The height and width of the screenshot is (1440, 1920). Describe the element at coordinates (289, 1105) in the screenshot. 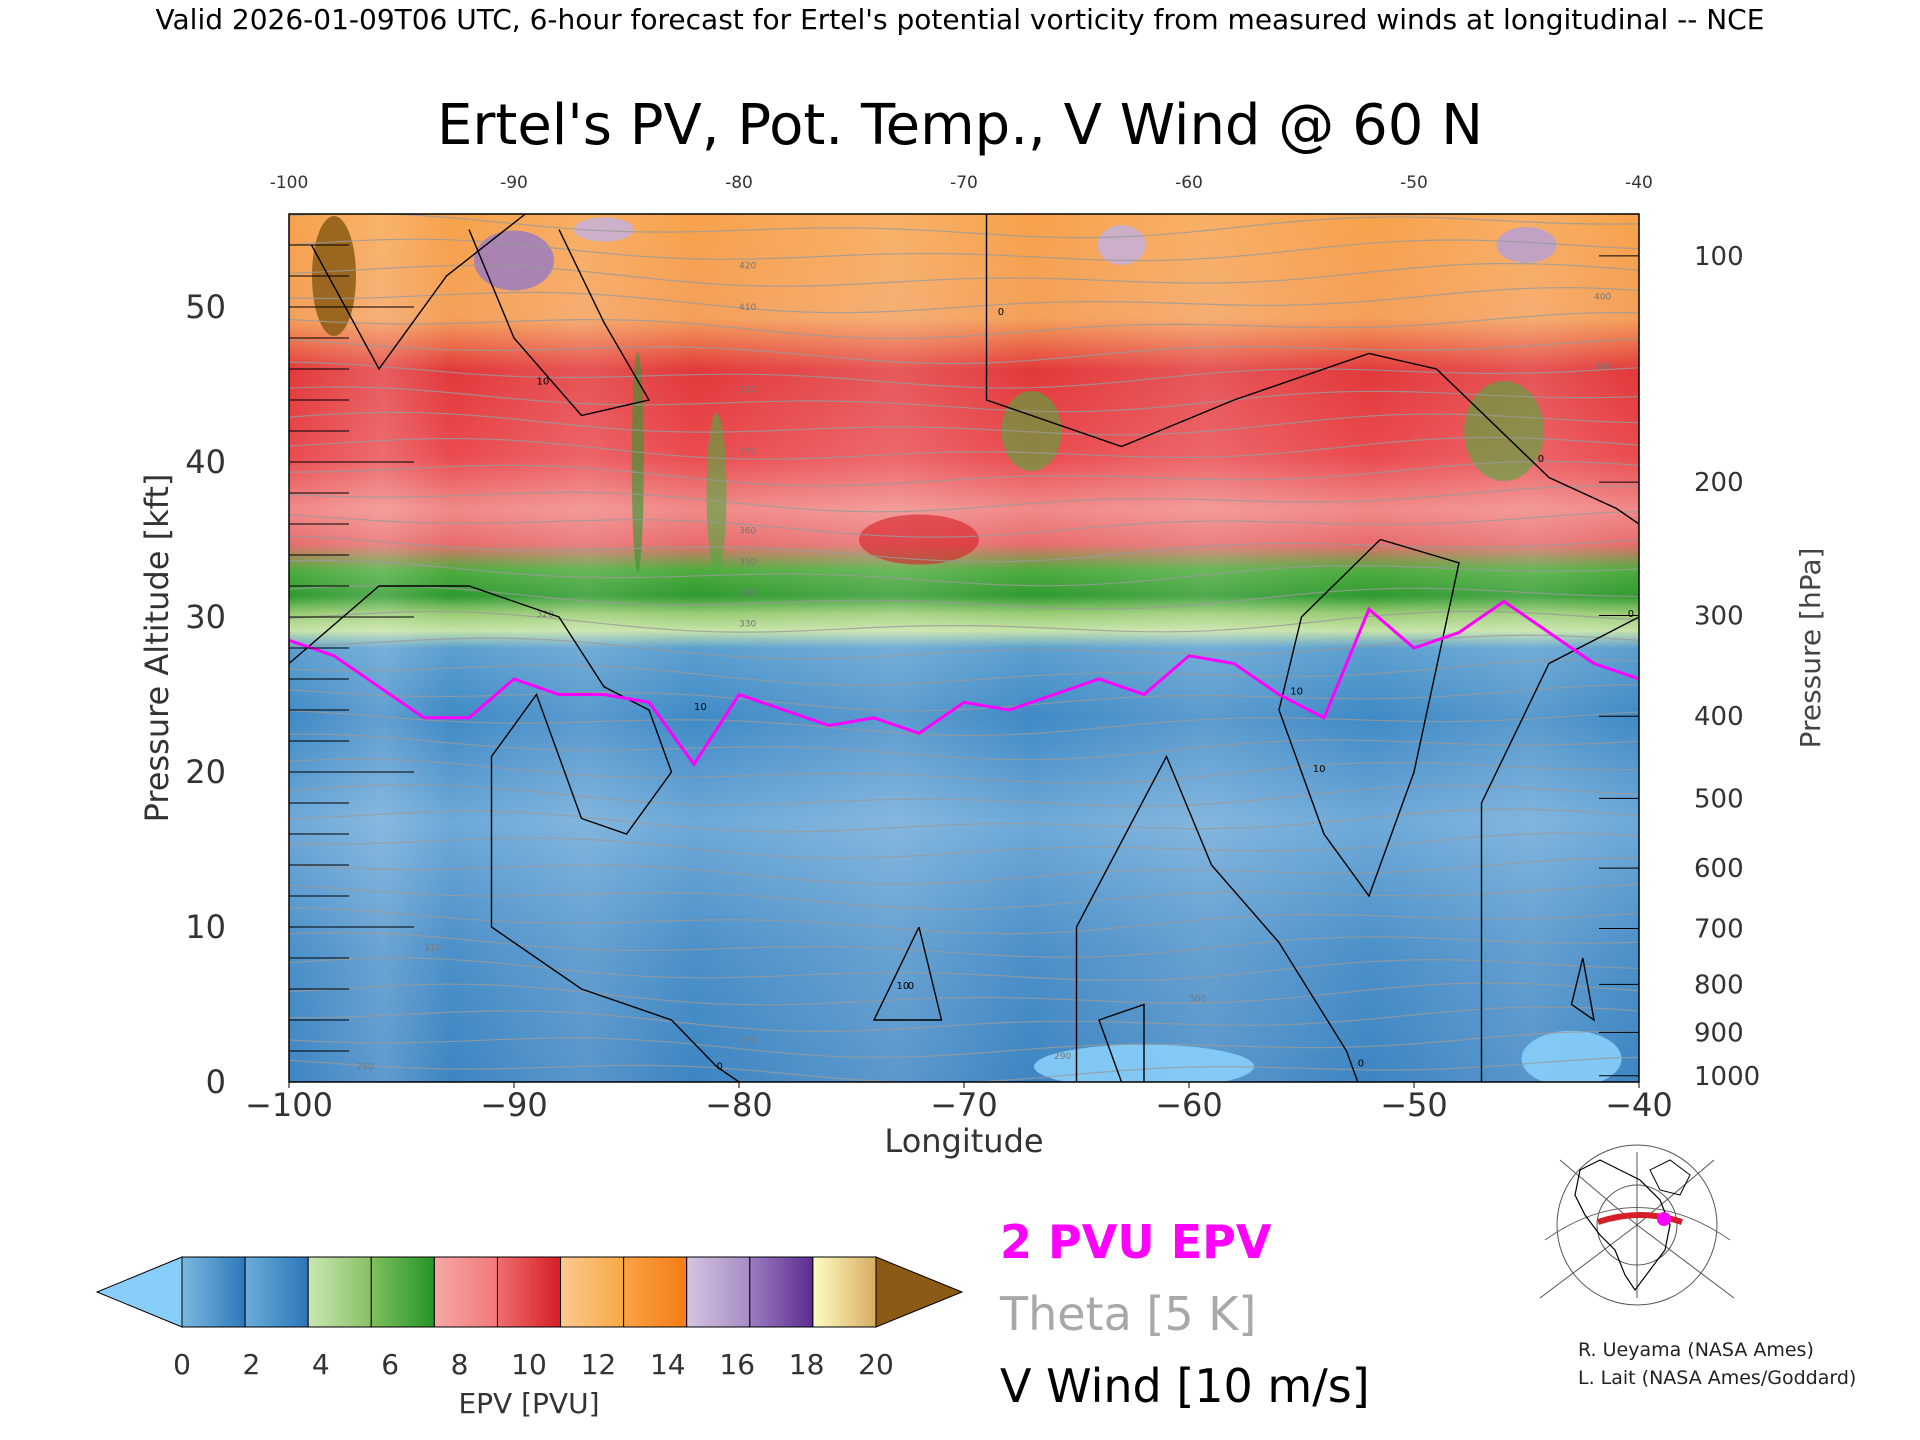

I see `x-tick-label: −100` at that location.